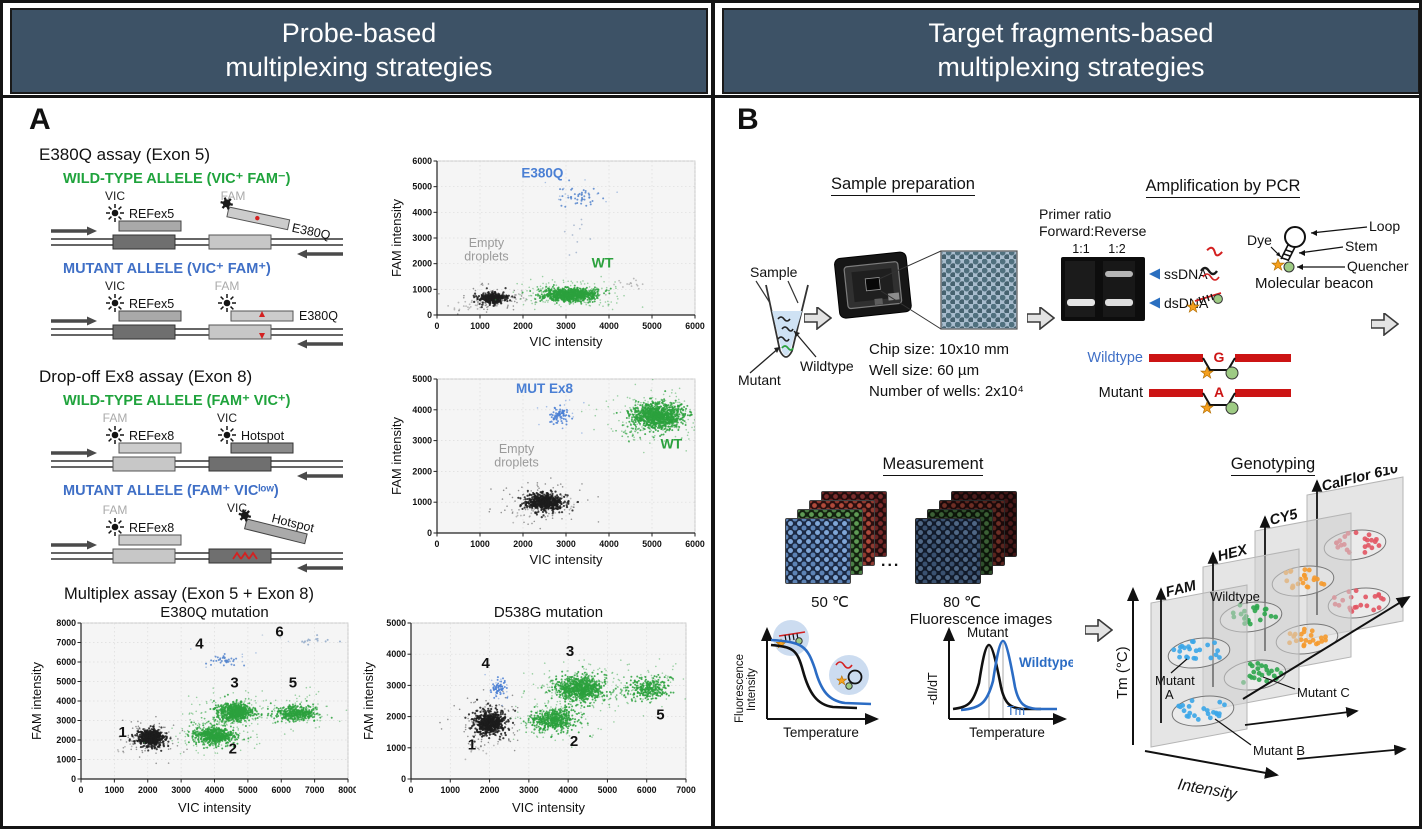 Image resolution: width=1422 pixels, height=829 pixels. What do you see at coordinates (189, 594) in the screenshot?
I see `assay3-title: Multiplex assay (Exon 5 + Exon 8)` at bounding box center [189, 594].